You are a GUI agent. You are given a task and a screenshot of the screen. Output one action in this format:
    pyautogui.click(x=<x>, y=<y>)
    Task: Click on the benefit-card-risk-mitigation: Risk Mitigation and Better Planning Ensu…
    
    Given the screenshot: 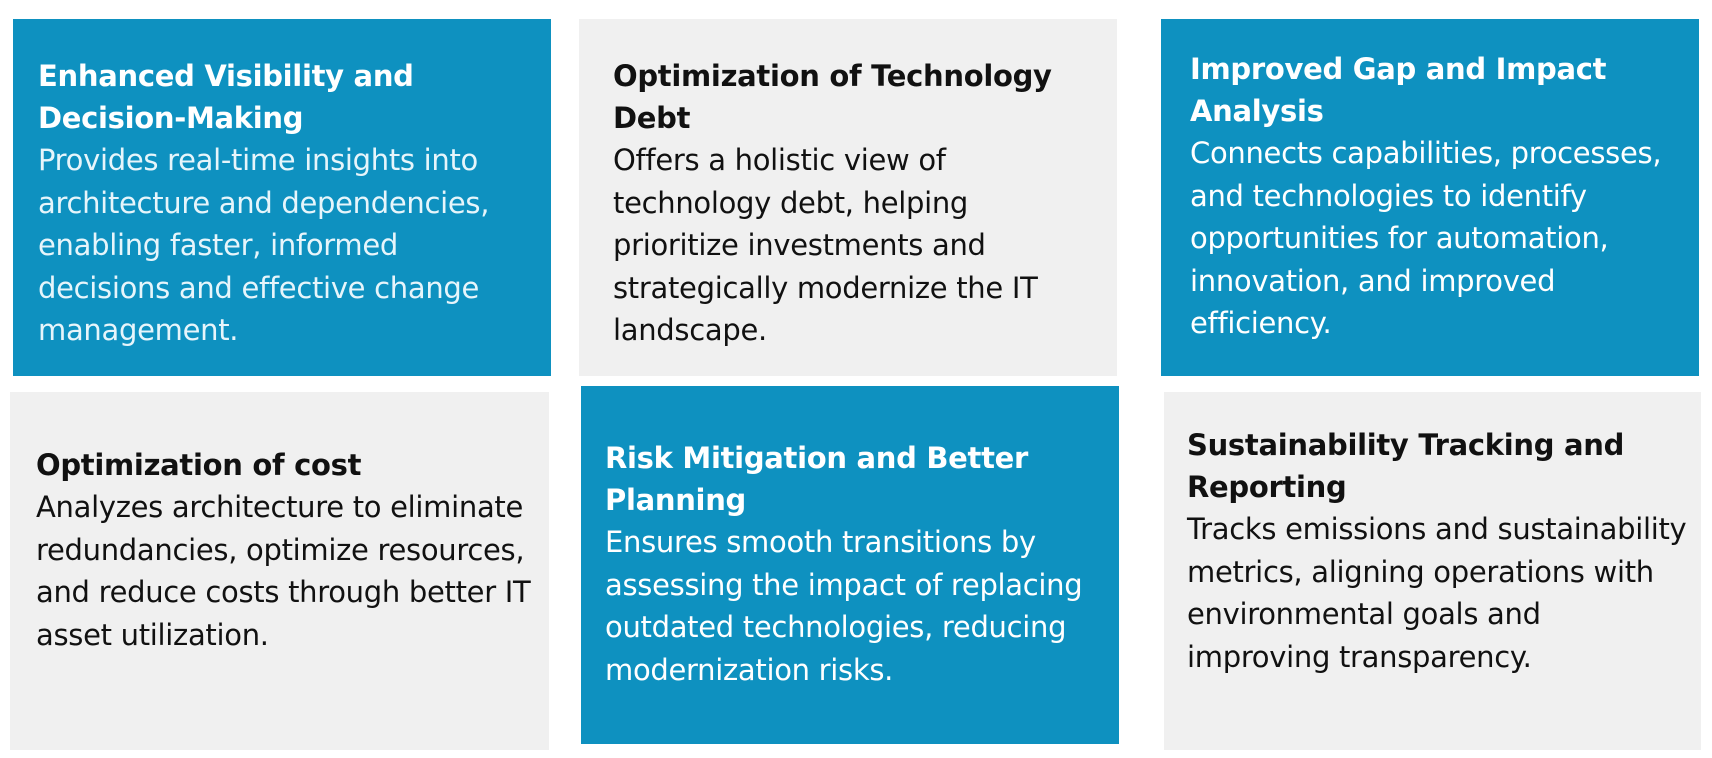 What is the action you would take?
    pyautogui.click(x=850, y=565)
    